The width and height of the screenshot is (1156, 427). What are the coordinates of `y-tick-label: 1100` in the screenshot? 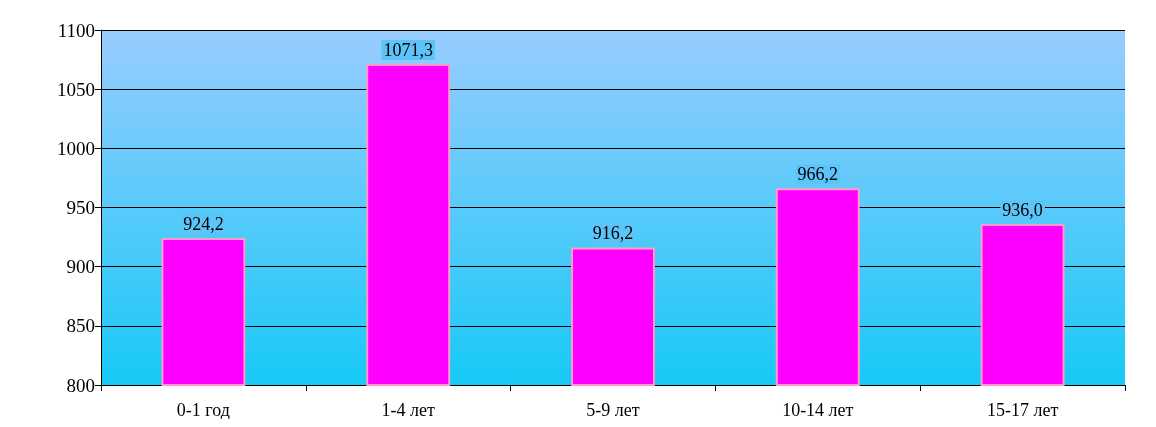 It's located at (76, 30).